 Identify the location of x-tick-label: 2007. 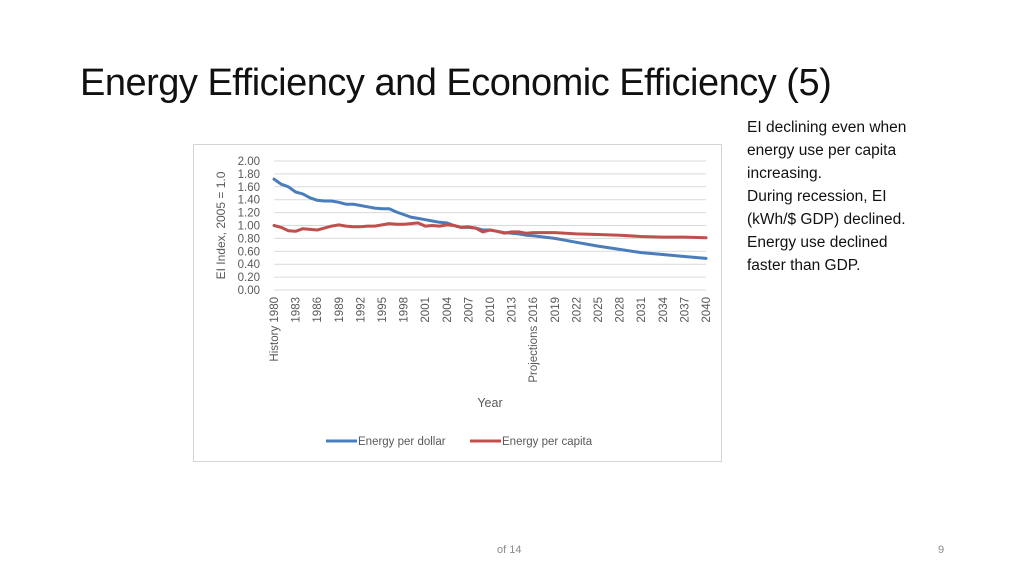
(469, 310).